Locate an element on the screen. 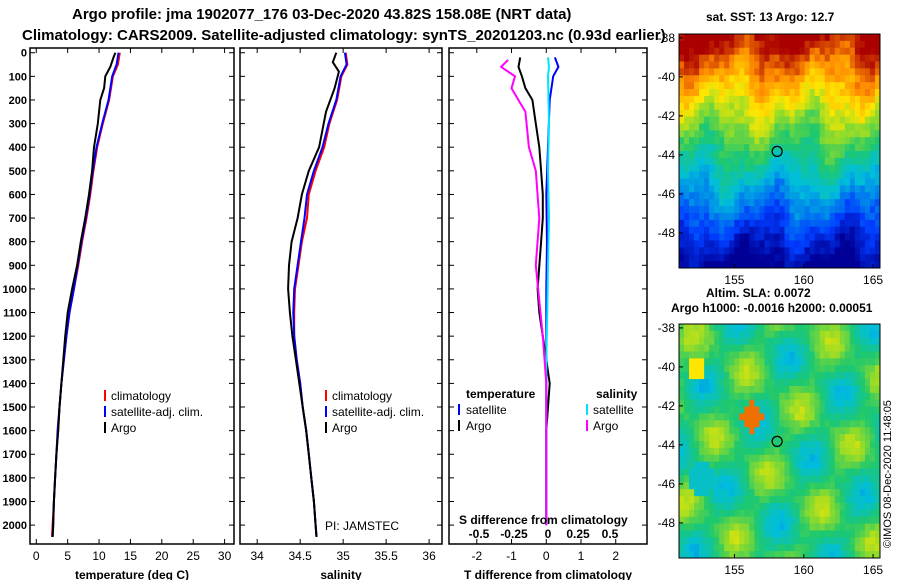 The width and height of the screenshot is (900, 580). top-axis-label: S difference from climatology is located at coordinates (543, 520).